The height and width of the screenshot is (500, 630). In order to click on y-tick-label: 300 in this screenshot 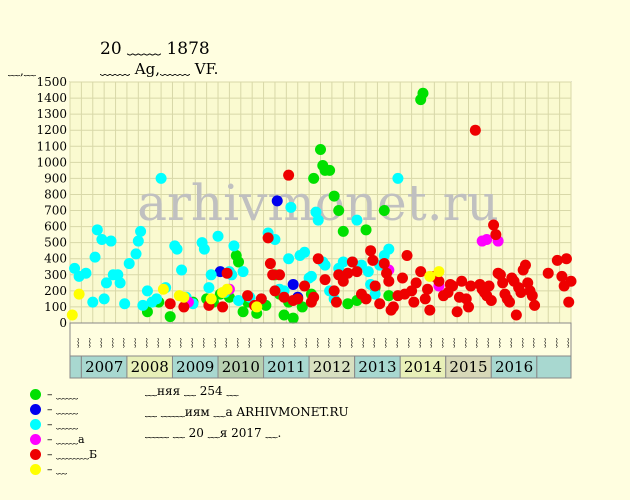, I will do `click(55, 275)`.